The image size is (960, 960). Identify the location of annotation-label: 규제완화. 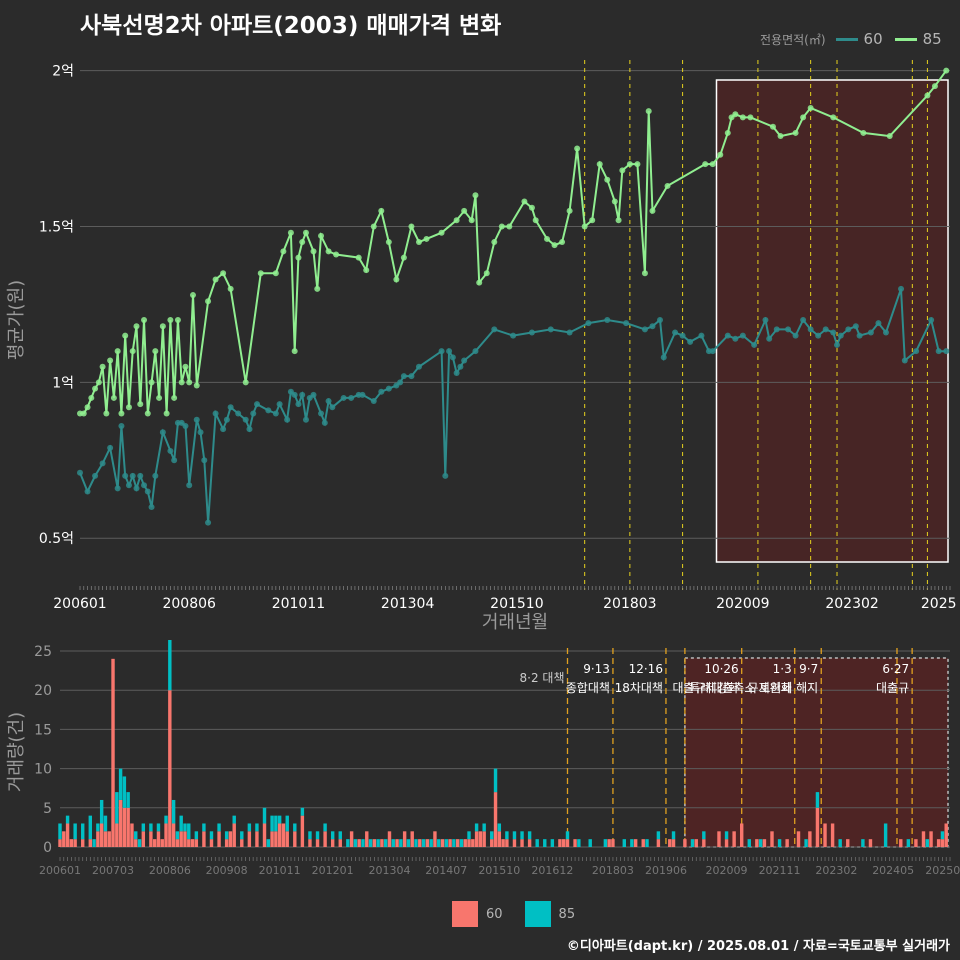
(770, 688).